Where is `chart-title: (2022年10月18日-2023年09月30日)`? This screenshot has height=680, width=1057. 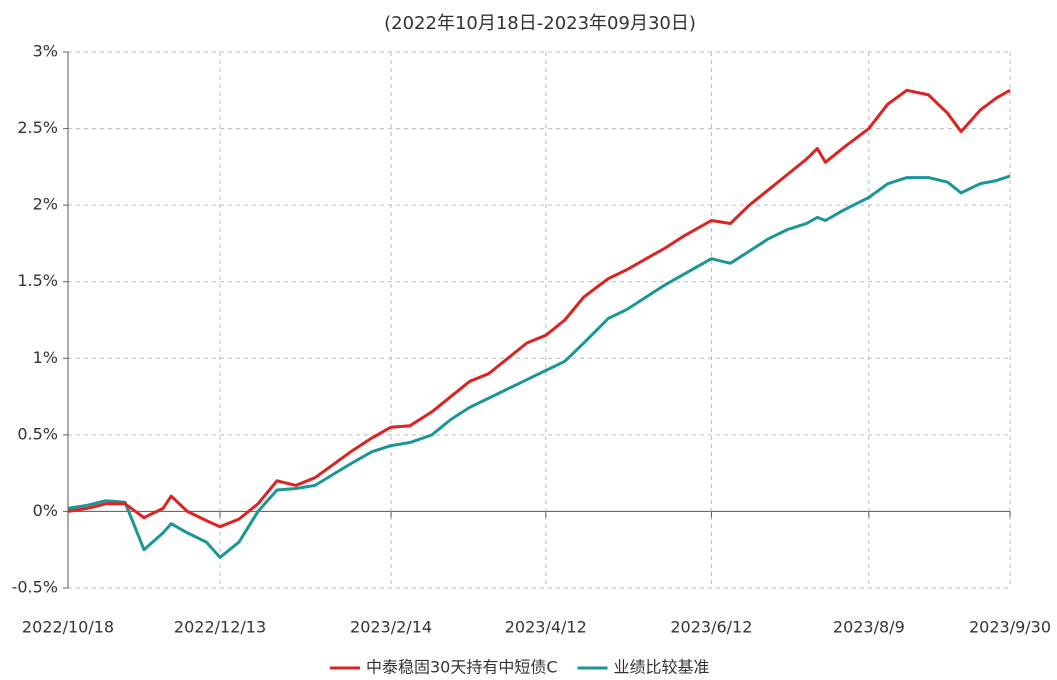 chart-title: (2022年10月18日-2023年09月30日) is located at coordinates (540, 23).